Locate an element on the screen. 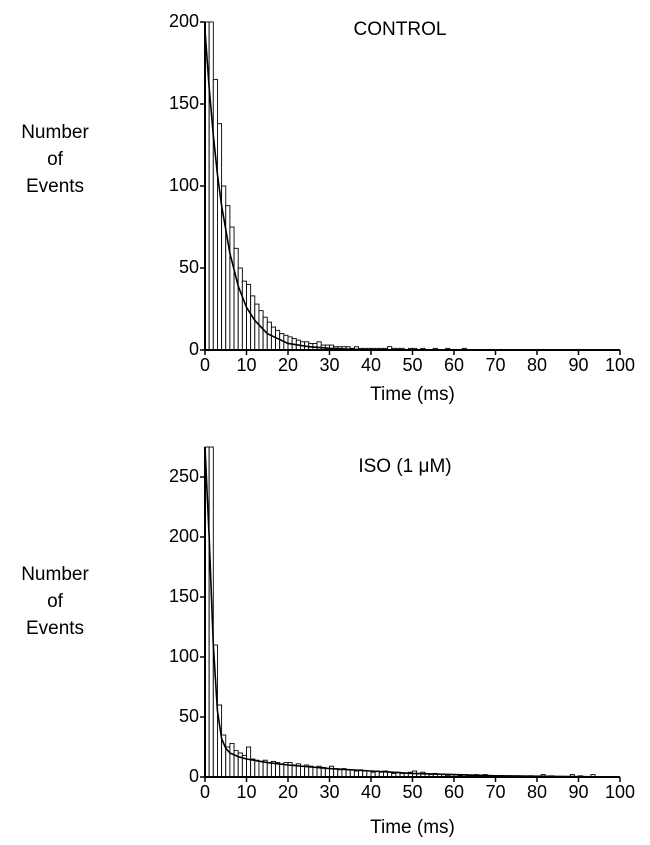 The image size is (650, 845). chart-title: ISO (1 μM) is located at coordinates (404, 466).